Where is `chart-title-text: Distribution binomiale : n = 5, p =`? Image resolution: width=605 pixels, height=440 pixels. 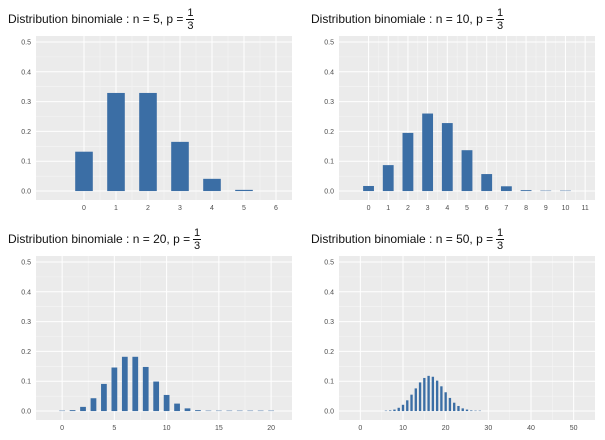 chart-title-text: Distribution binomiale : n = 5, p = is located at coordinates (96, 19).